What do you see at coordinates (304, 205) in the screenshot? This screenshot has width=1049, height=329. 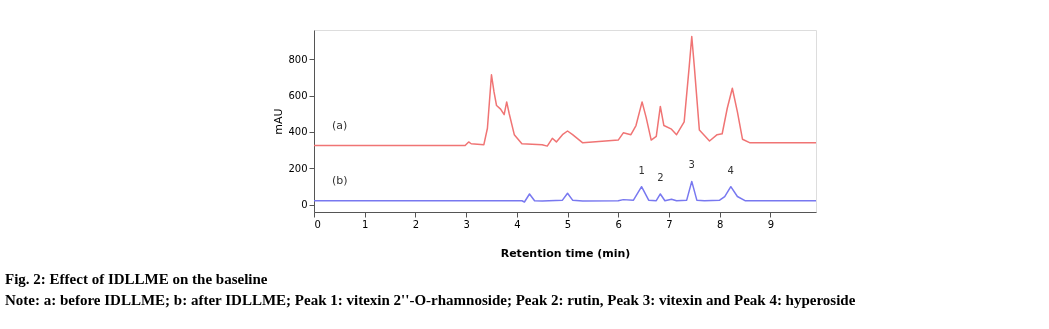 I see `y-tick-label: 0` at bounding box center [304, 205].